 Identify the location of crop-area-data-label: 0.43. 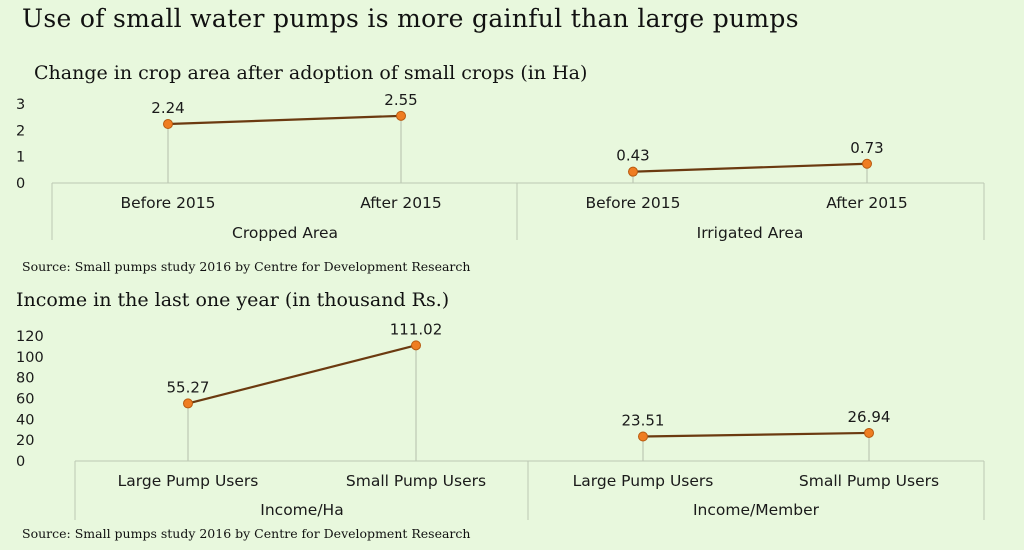
(632, 156).